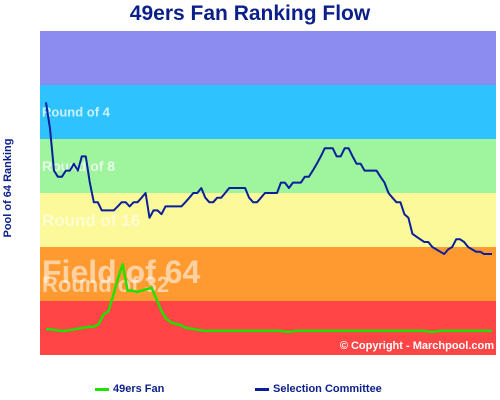  Describe the element at coordinates (102, 389) in the screenshot. I see `legend-swatch-fan` at that location.